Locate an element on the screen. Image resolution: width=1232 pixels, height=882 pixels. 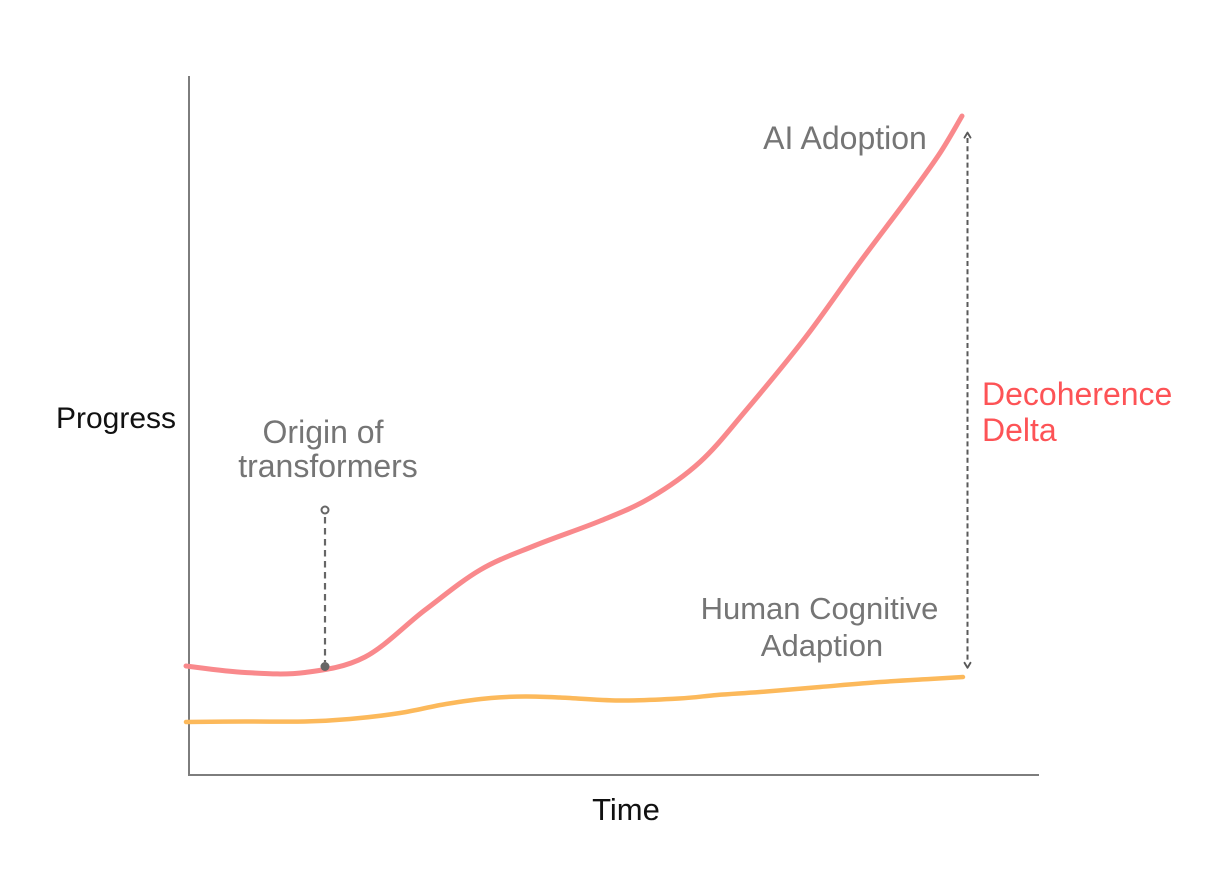
svg-text: Origin of is located at coordinates (323, 432).